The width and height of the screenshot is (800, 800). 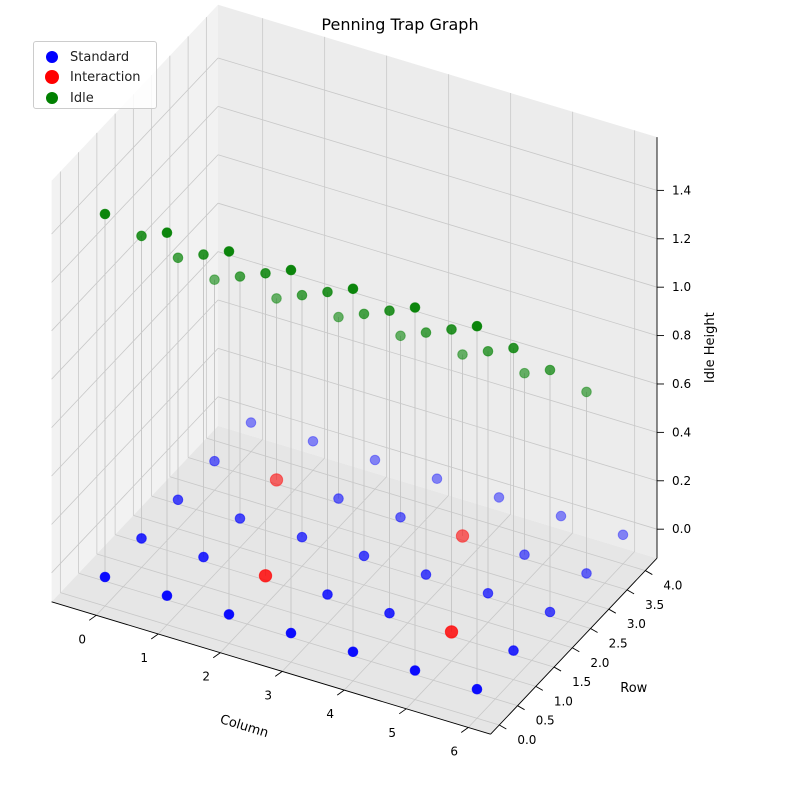 I want to click on legend-item-idle: Idle, so click(x=69, y=98).